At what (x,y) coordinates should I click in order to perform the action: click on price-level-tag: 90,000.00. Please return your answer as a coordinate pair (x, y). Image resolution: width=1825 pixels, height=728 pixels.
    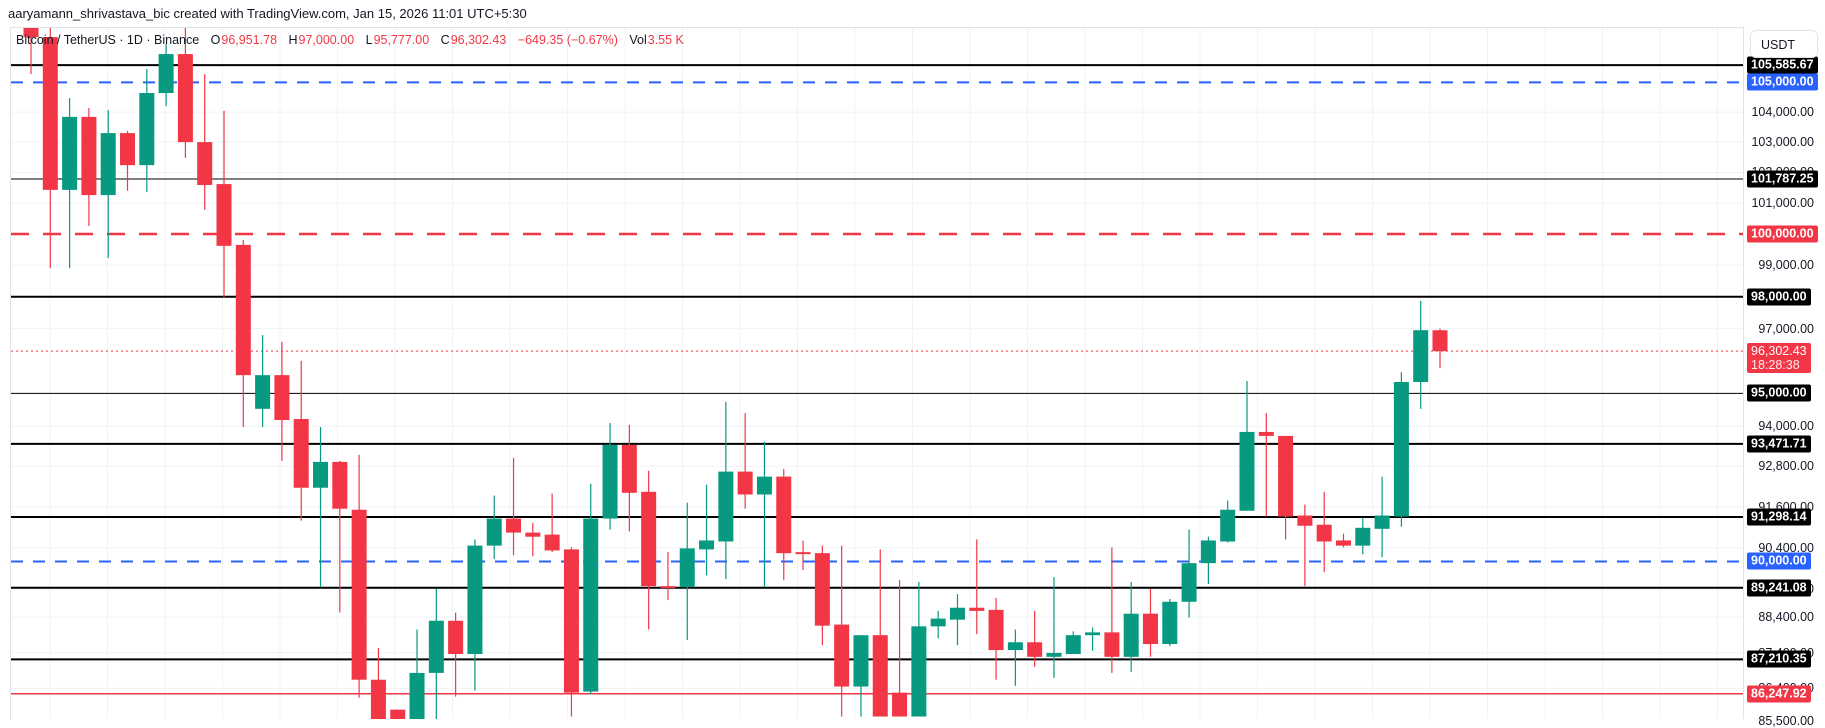
    Looking at the image, I should click on (1779, 561).